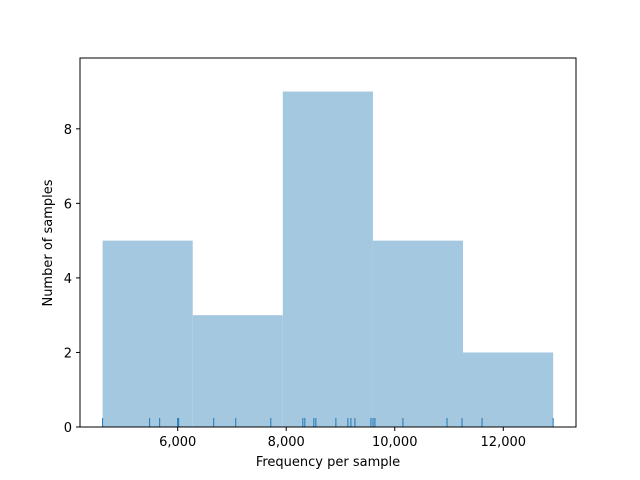 The width and height of the screenshot is (640, 480). What do you see at coordinates (395, 442) in the screenshot?
I see `x-tick-label: 10,000` at bounding box center [395, 442].